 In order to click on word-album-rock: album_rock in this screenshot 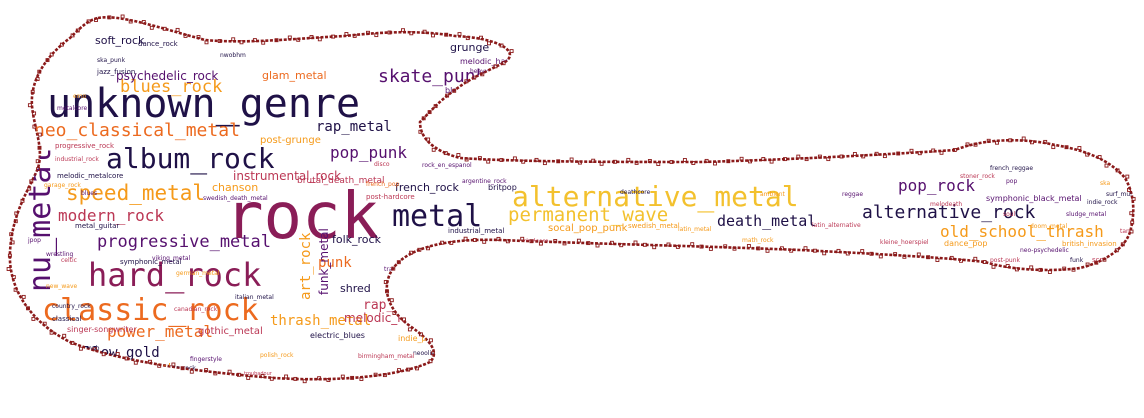, I will do `click(190, 159)`.